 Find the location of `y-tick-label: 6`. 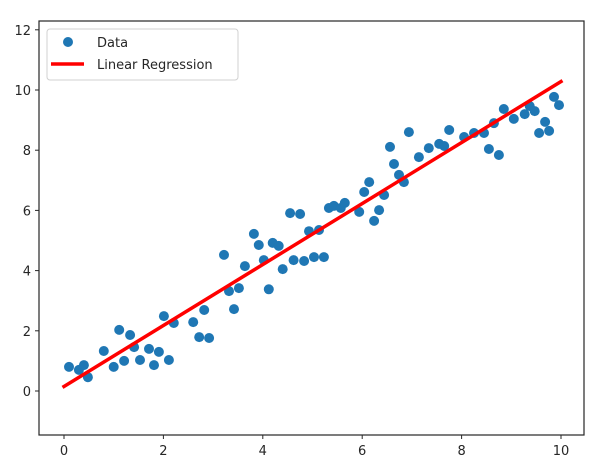

y-tick-label: 6 is located at coordinates (27, 211).